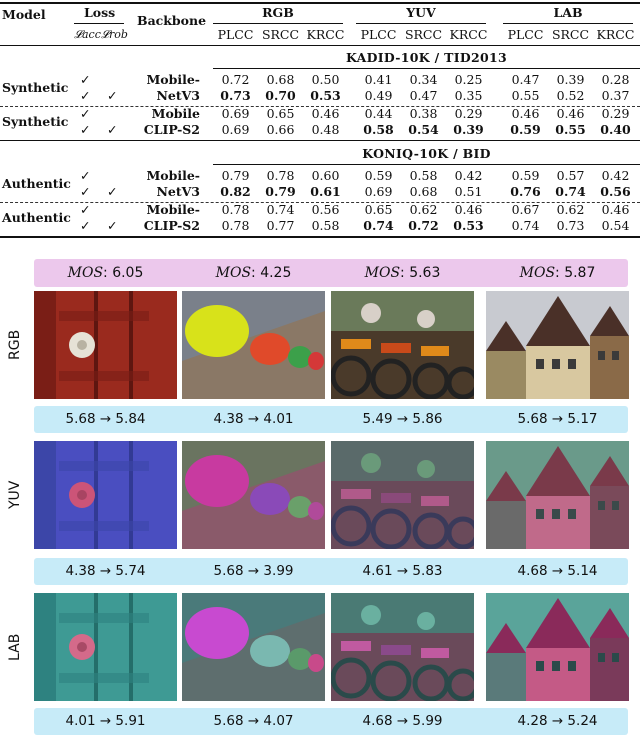 The height and width of the screenshot is (737, 640). I want to click on score-change: 4.38 → 4.01, so click(253, 419).